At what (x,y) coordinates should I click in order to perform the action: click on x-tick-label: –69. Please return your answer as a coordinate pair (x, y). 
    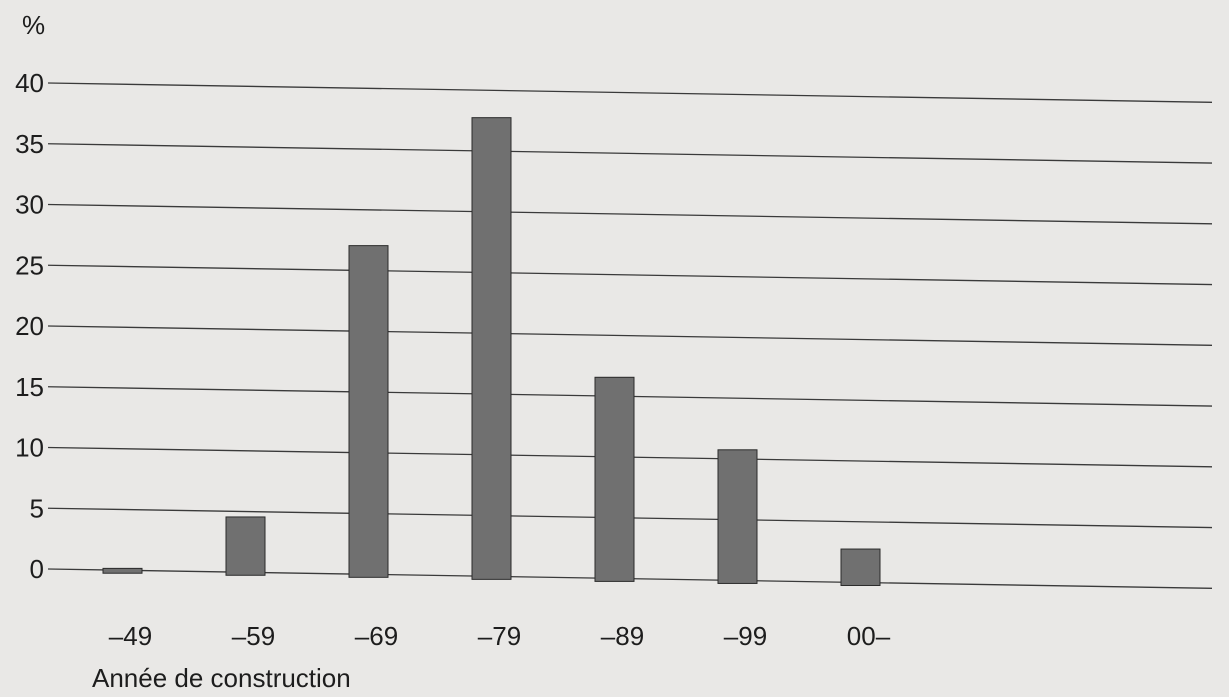
    Looking at the image, I should click on (376, 636).